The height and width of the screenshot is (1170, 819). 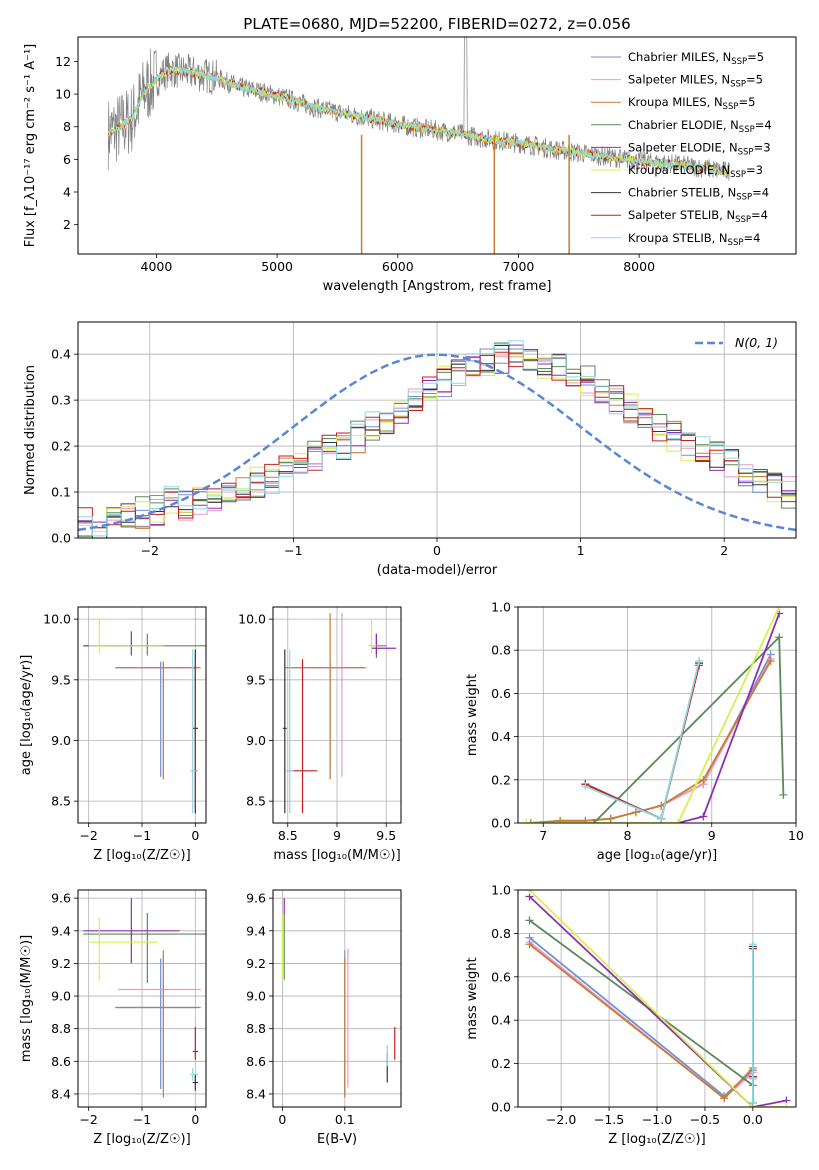 What do you see at coordinates (256, 1028) in the screenshot?
I see `y-tick-label: 8.8` at bounding box center [256, 1028].